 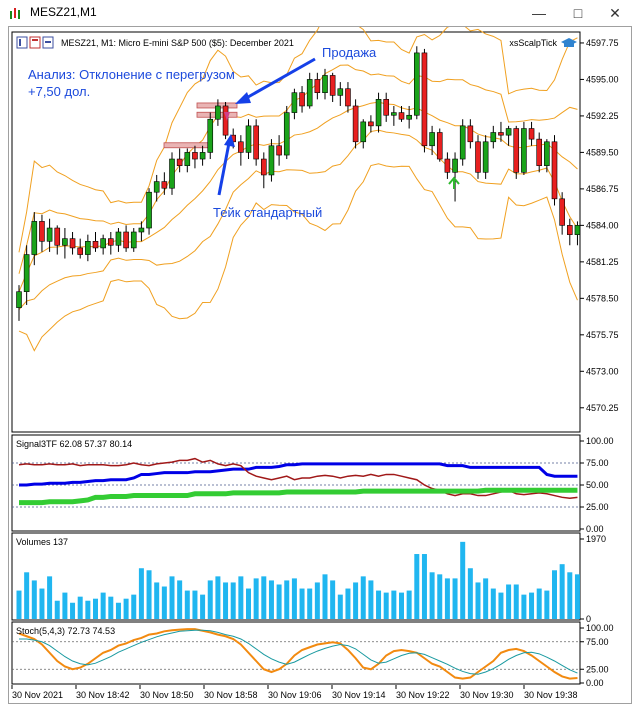 What do you see at coordinates (298, 481) in the screenshot?
I see `signal-lines` at bounding box center [298, 481].